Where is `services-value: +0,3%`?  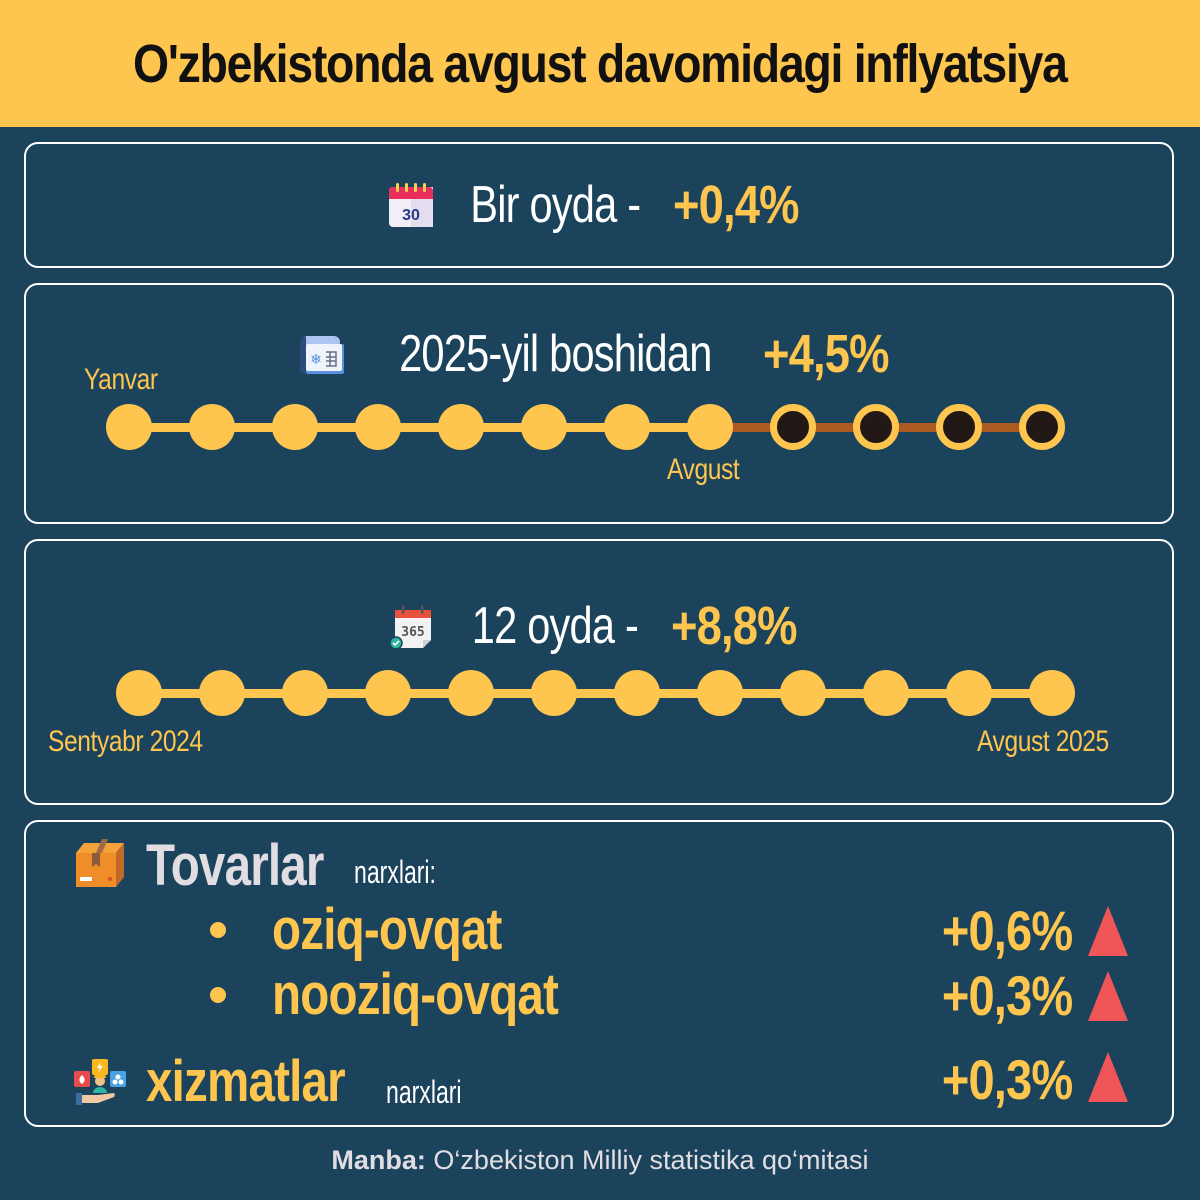
services-value: +0,3% is located at coordinates (1007, 1079).